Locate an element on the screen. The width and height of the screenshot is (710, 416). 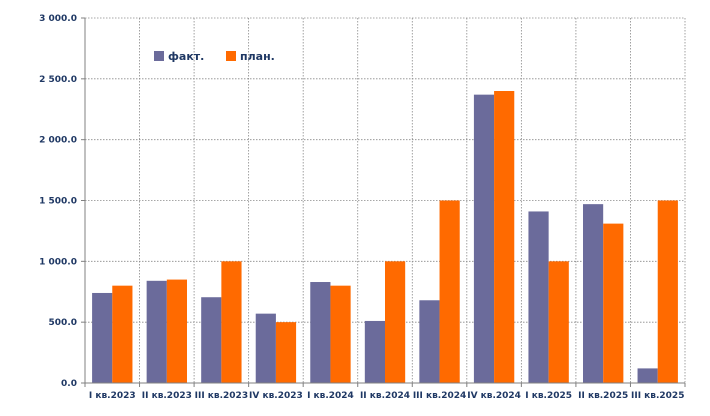
legend-swatch-fact is located at coordinates (159, 56).